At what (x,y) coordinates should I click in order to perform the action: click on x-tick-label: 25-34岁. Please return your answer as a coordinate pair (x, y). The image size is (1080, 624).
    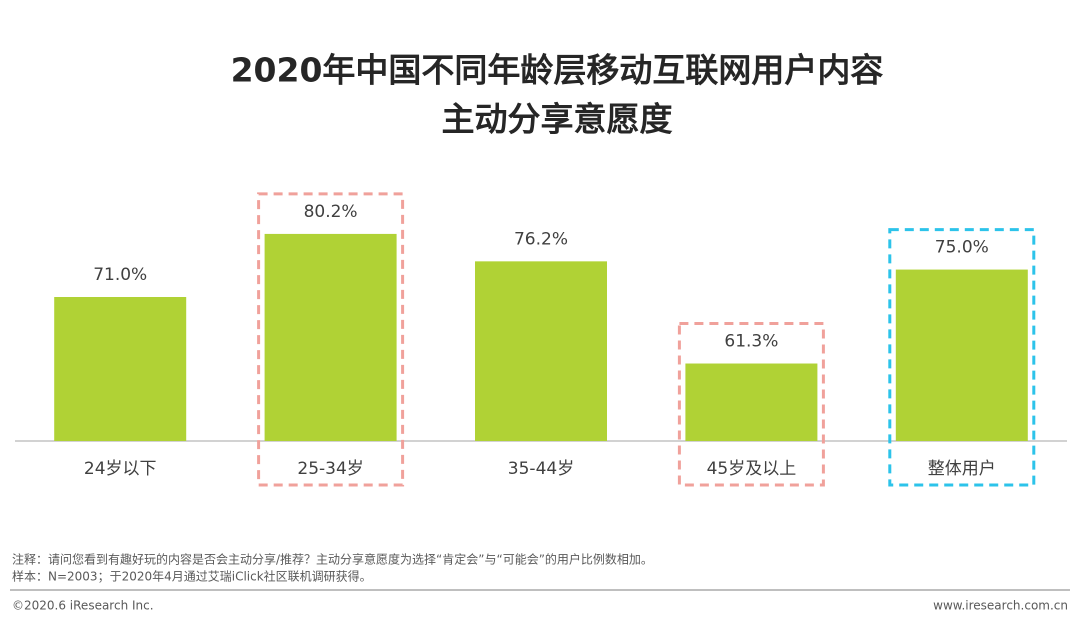
    Looking at the image, I should click on (330, 469).